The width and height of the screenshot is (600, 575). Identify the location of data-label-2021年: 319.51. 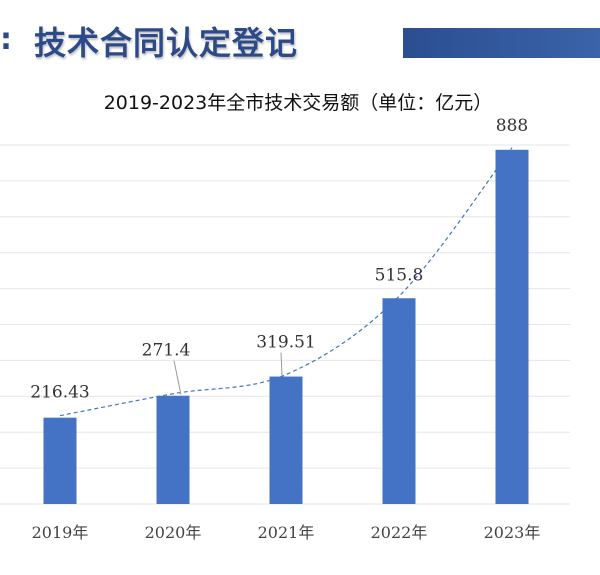
(285, 343).